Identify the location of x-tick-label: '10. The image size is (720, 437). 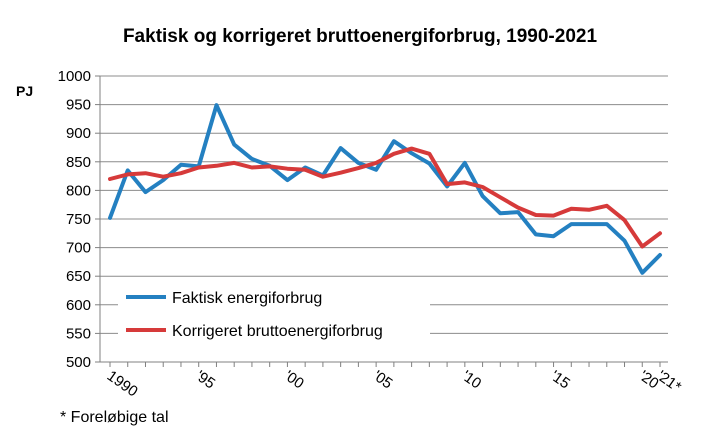
(472, 379).